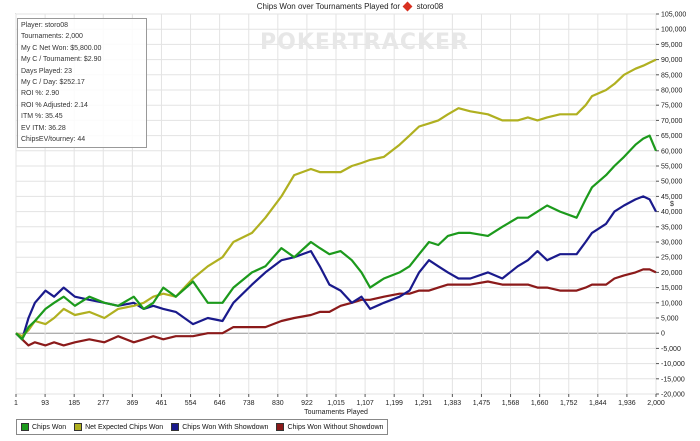  Describe the element at coordinates (672, 182) in the screenshot. I see `y-tick-label: 50,000` at that location.